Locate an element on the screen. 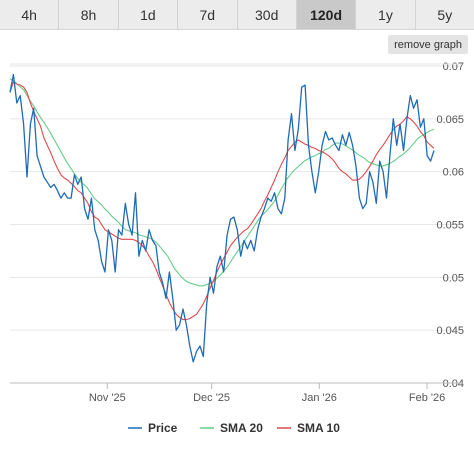  x-tick-label: Dec '25 is located at coordinates (211, 398).